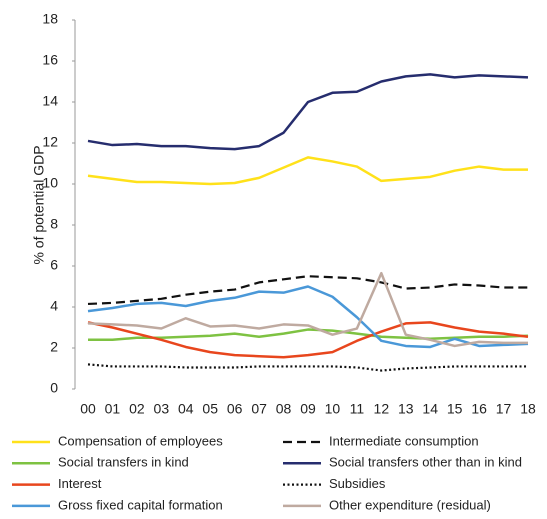 This screenshot has width=547, height=519. Describe the element at coordinates (404, 440) in the screenshot. I see `legend-label: Intermediate consumption` at that location.